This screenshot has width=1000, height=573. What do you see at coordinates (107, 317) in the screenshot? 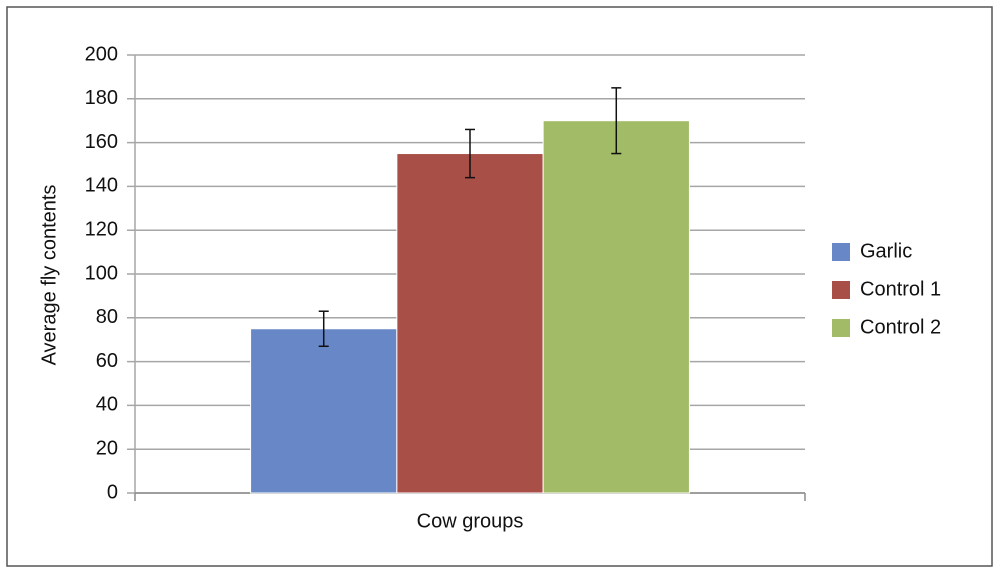
I see `y-tick-label: 80` at bounding box center [107, 317].